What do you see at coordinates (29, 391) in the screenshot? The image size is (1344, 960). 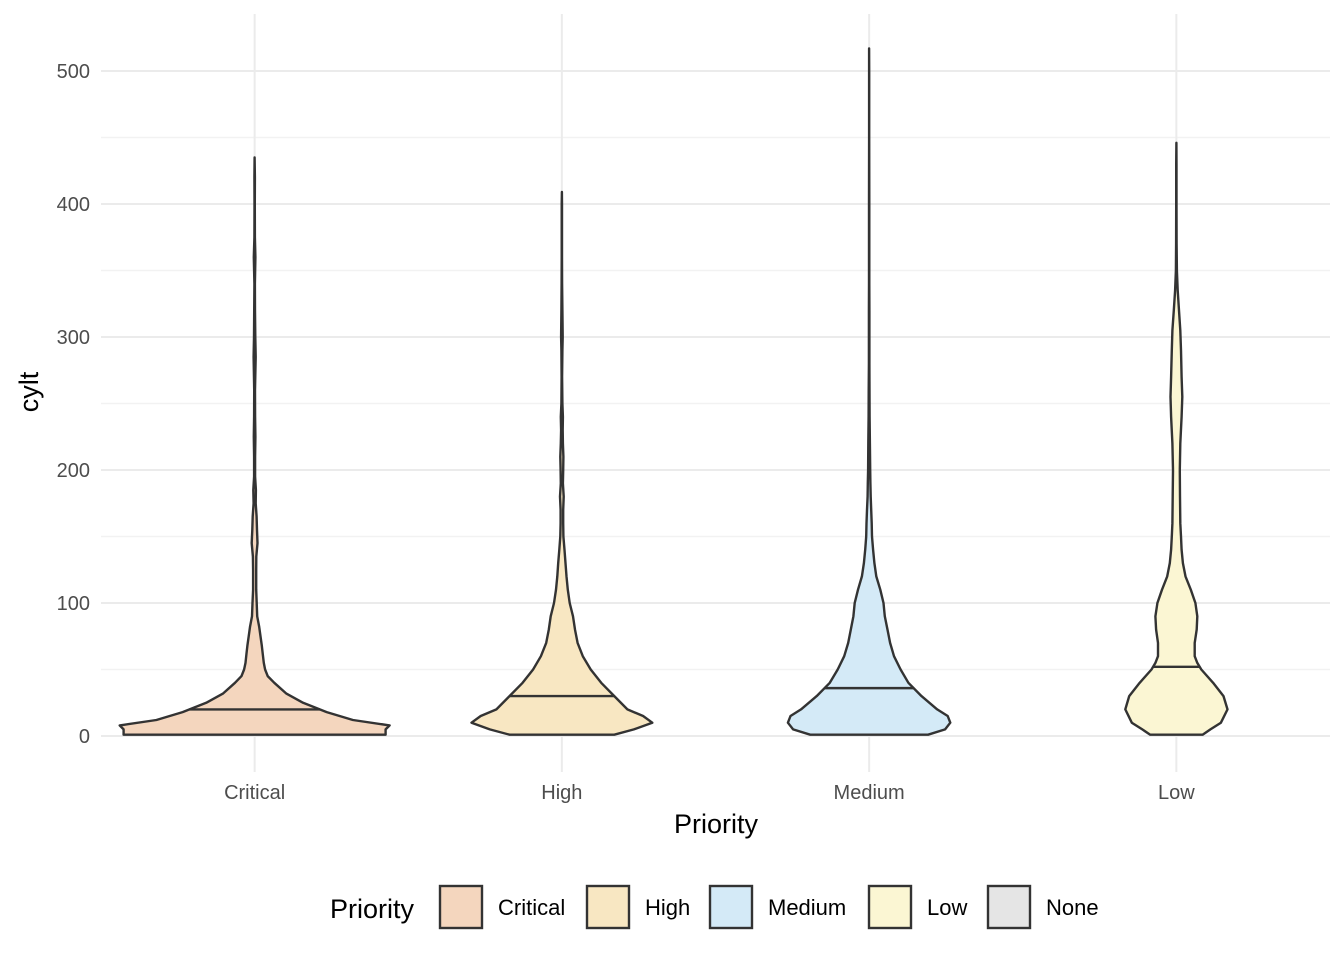 I see `y-axis-title: cylt` at bounding box center [29, 391].